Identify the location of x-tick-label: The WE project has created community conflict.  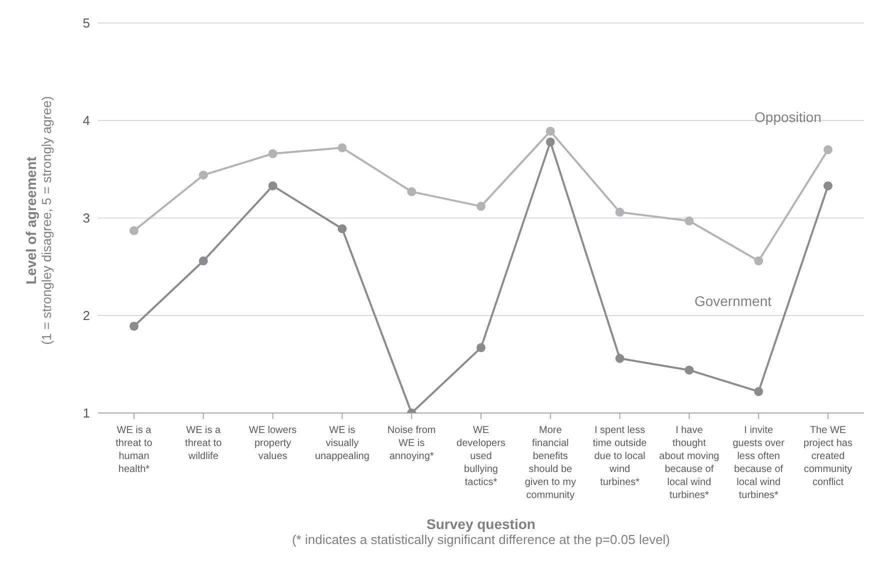
(828, 456).